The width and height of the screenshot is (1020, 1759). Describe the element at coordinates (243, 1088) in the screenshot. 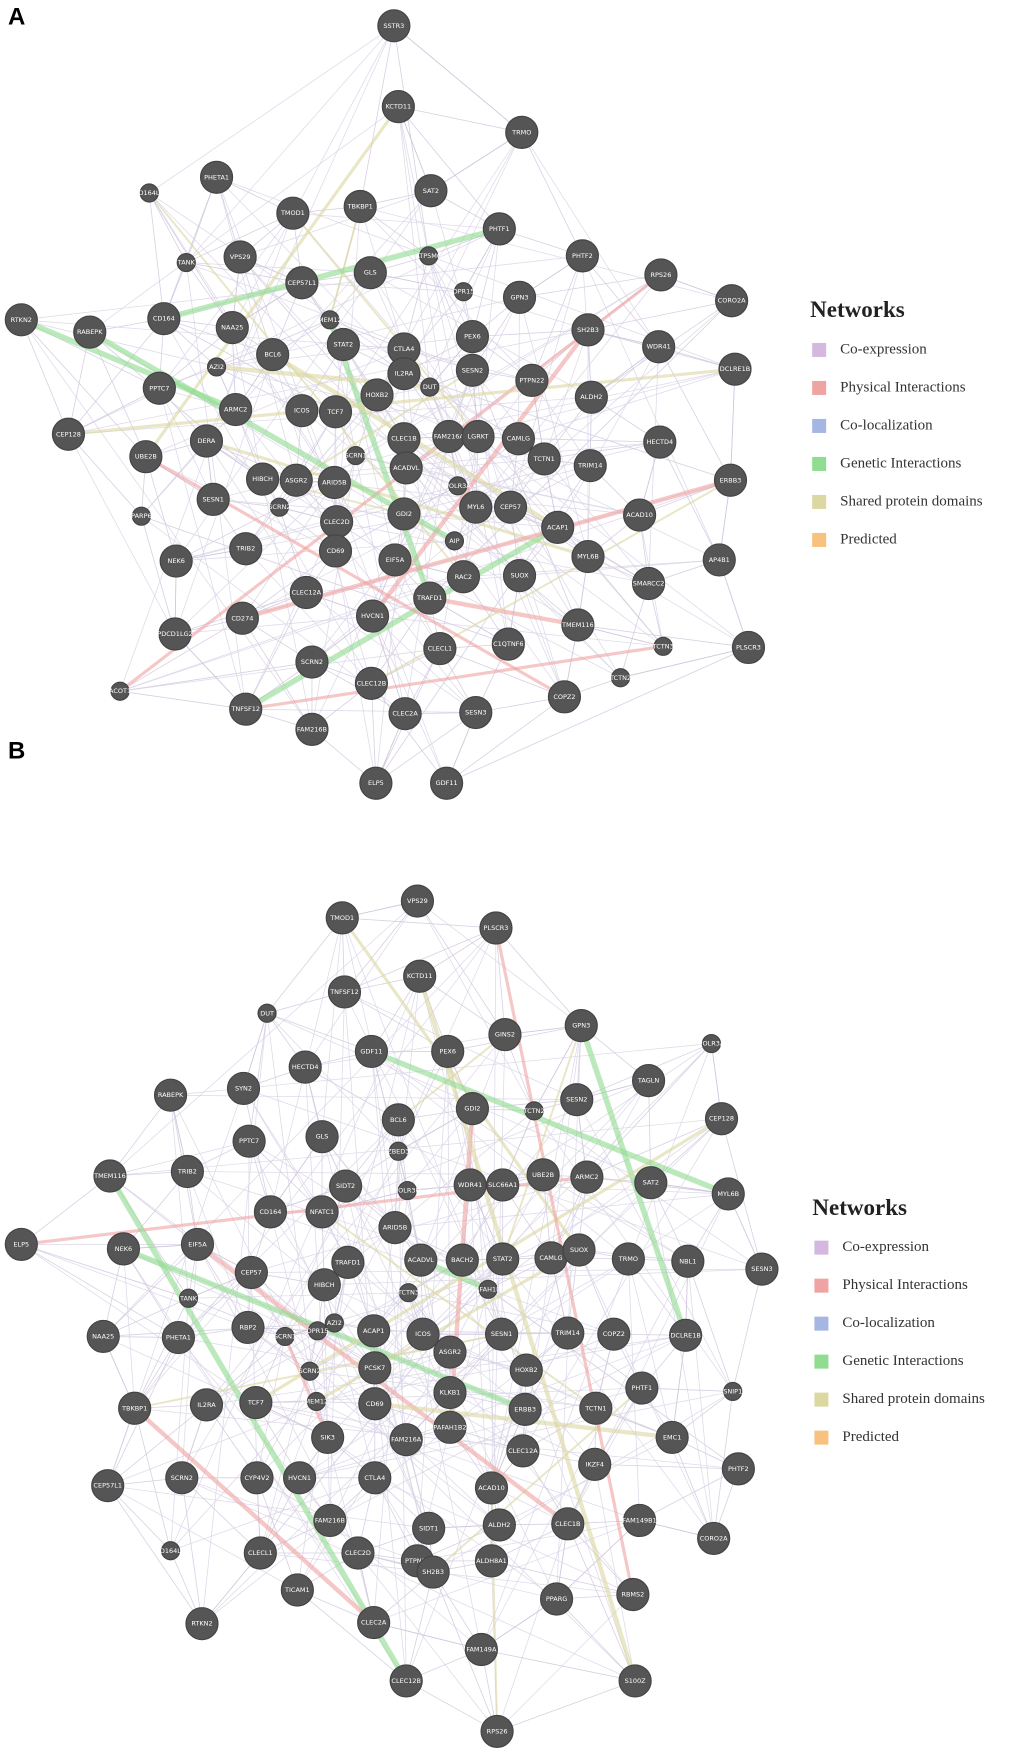

I see `node-label: SYN2` at that location.